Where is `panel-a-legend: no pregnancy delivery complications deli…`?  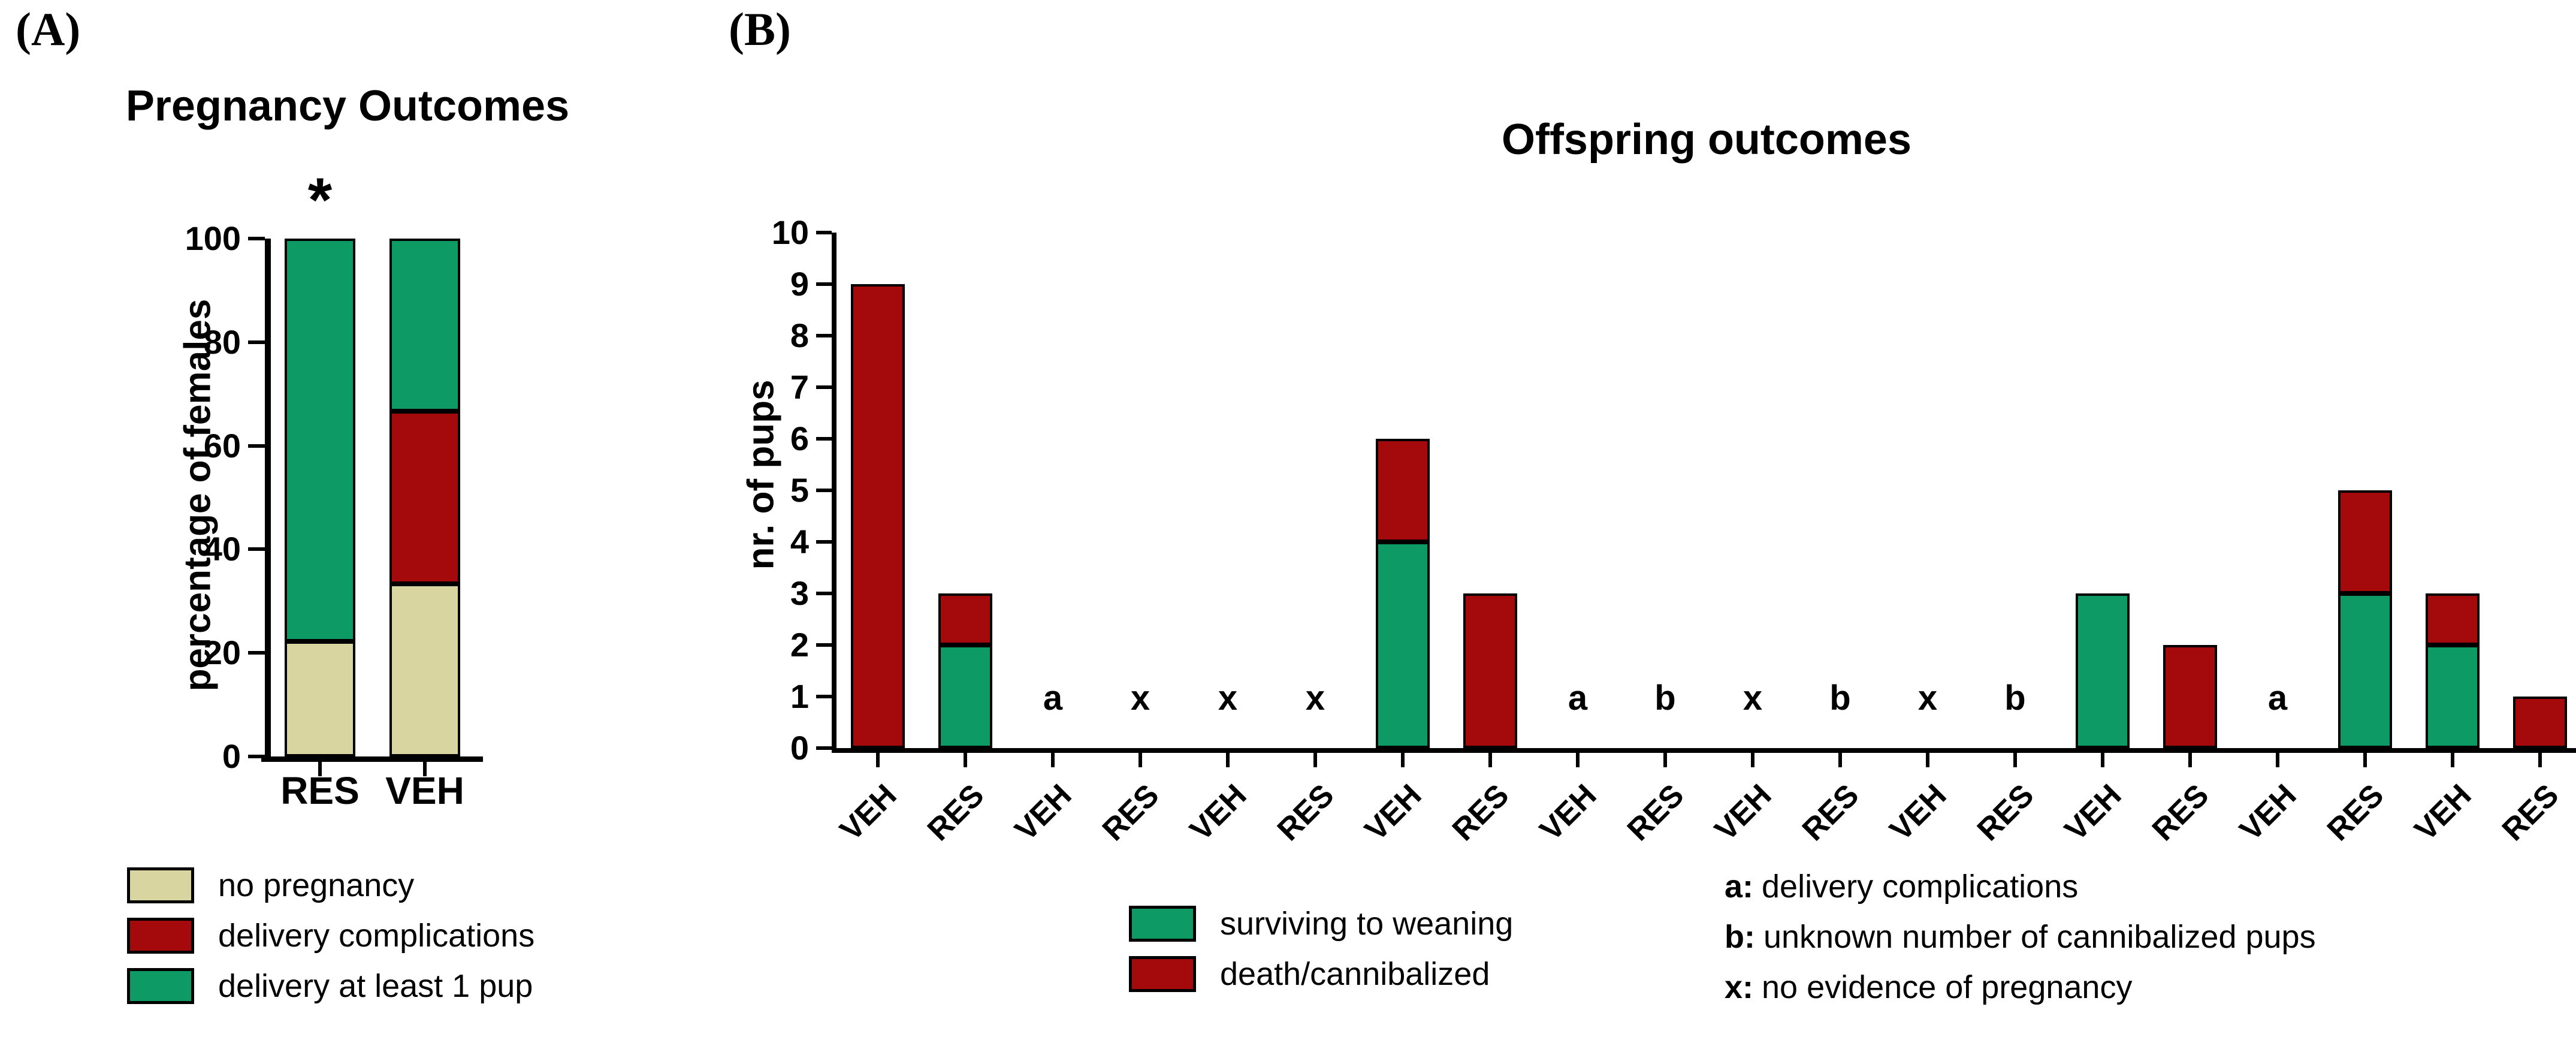
panel-a-legend: no pregnancy delivery complications deli… is located at coordinates (331, 942).